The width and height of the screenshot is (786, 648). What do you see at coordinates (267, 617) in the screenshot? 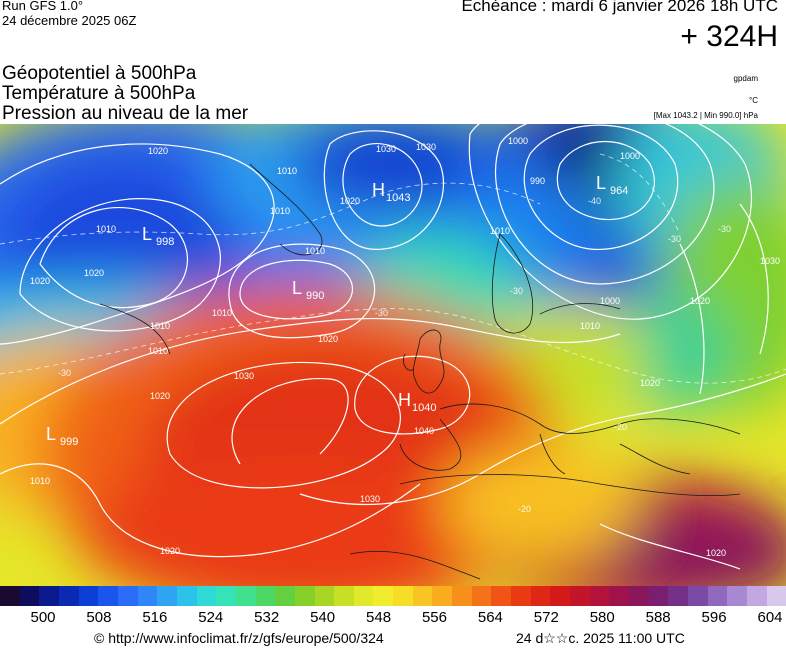
I see `color-scale-label: 532` at bounding box center [267, 617].